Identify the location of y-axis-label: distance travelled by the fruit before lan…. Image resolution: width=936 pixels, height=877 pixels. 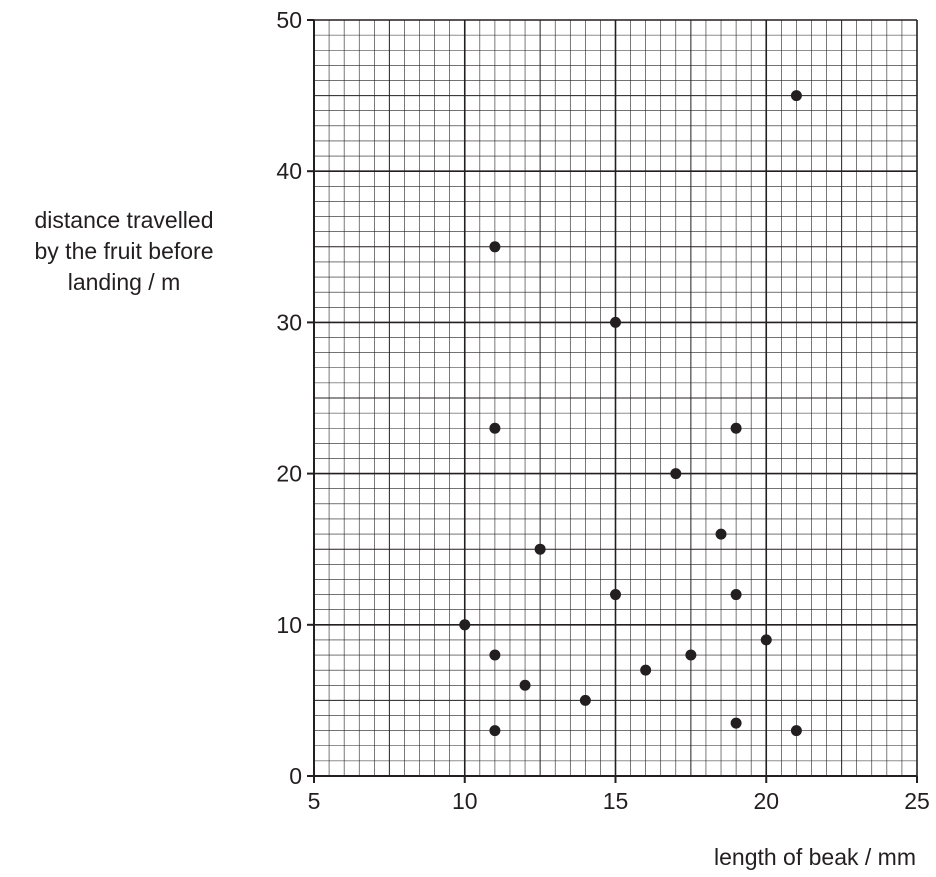
(124, 251).